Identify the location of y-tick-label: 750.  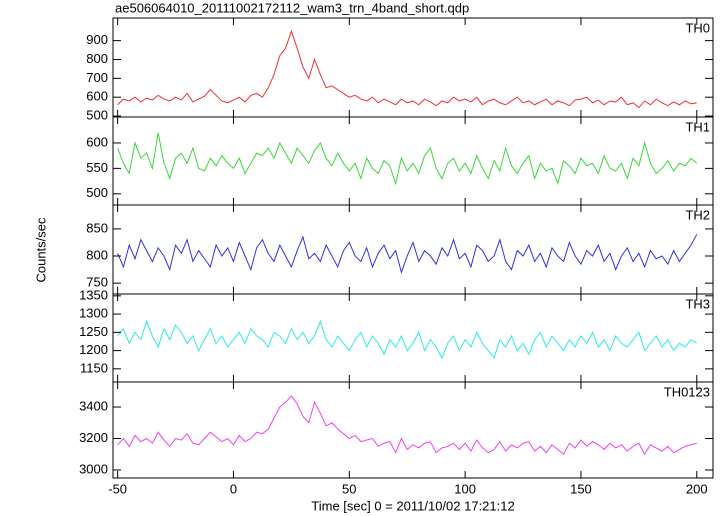
(97, 282).